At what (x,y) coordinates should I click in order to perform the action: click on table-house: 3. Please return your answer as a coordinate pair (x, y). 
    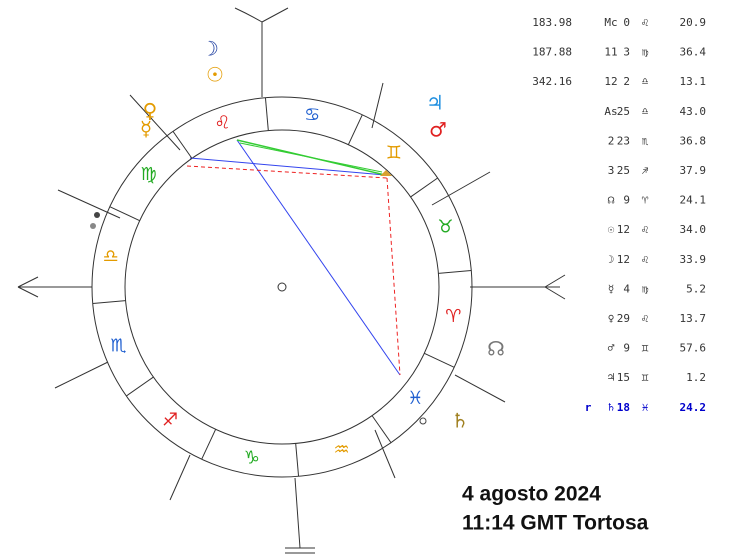
    Looking at the image, I should click on (611, 170).